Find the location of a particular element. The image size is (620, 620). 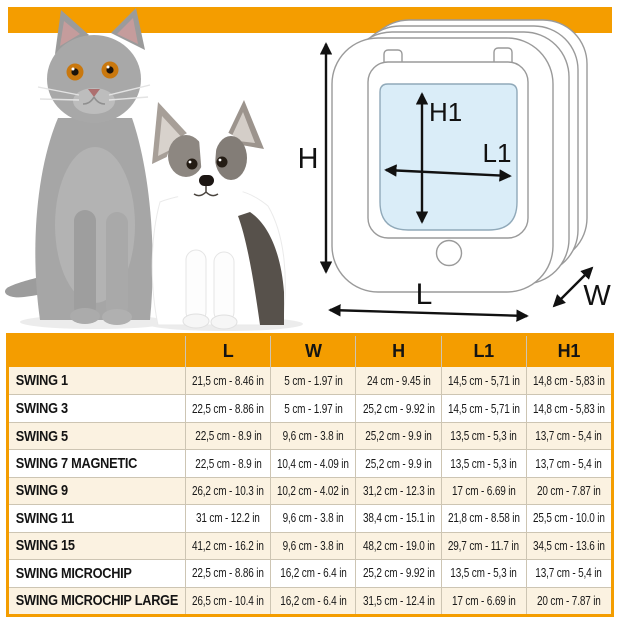

flap-knob is located at coordinates (449, 253).